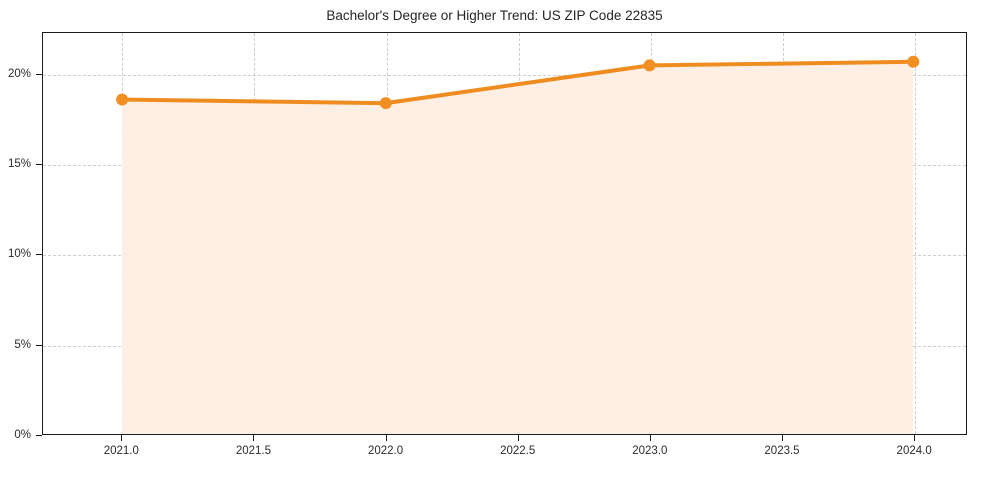 This screenshot has width=989, height=490. I want to click on y-axis-tick-label: 10%, so click(19, 254).